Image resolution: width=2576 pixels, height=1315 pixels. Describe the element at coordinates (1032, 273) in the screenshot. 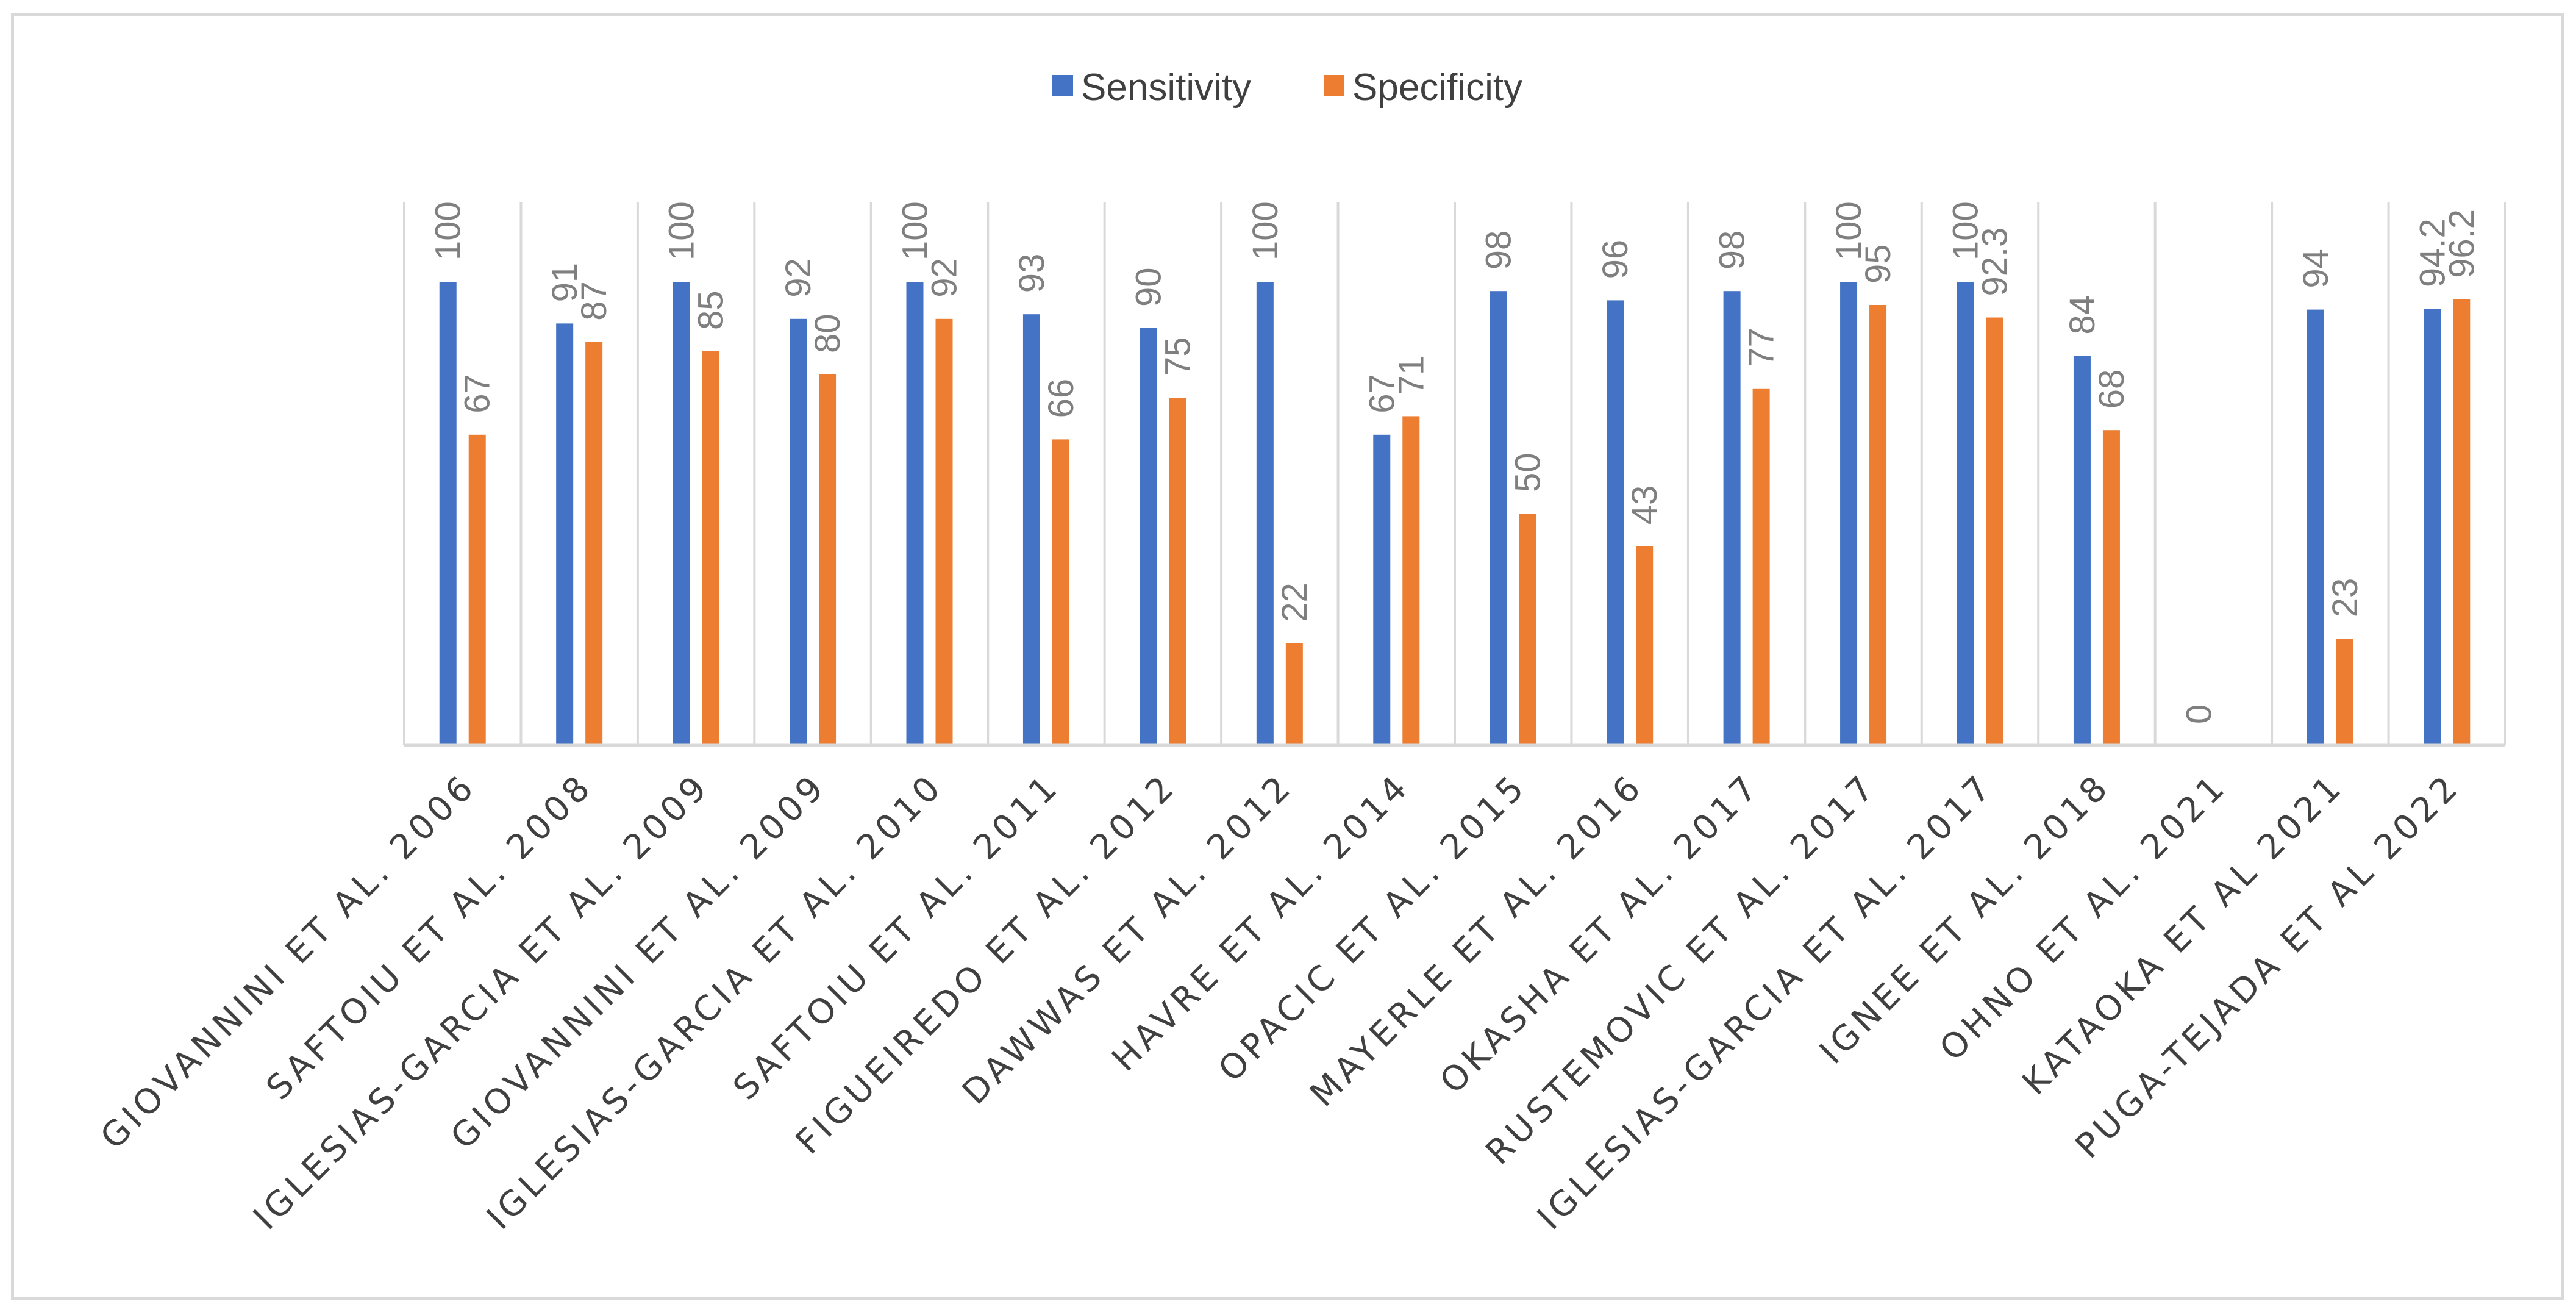

I see `data-label-sensitivity: 93` at that location.